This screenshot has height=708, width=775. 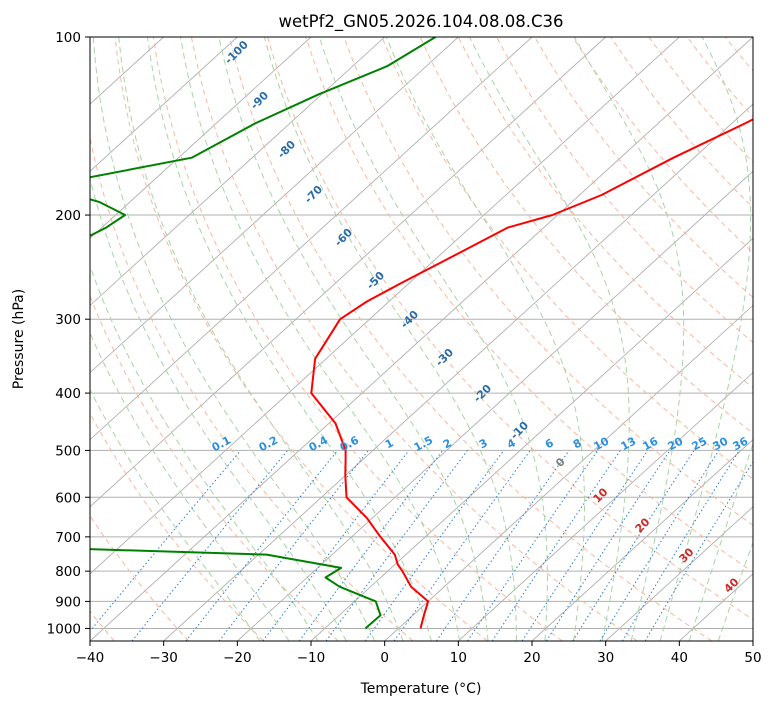 What do you see at coordinates (68, 320) in the screenshot?
I see `y-tick-label: 300` at bounding box center [68, 320].